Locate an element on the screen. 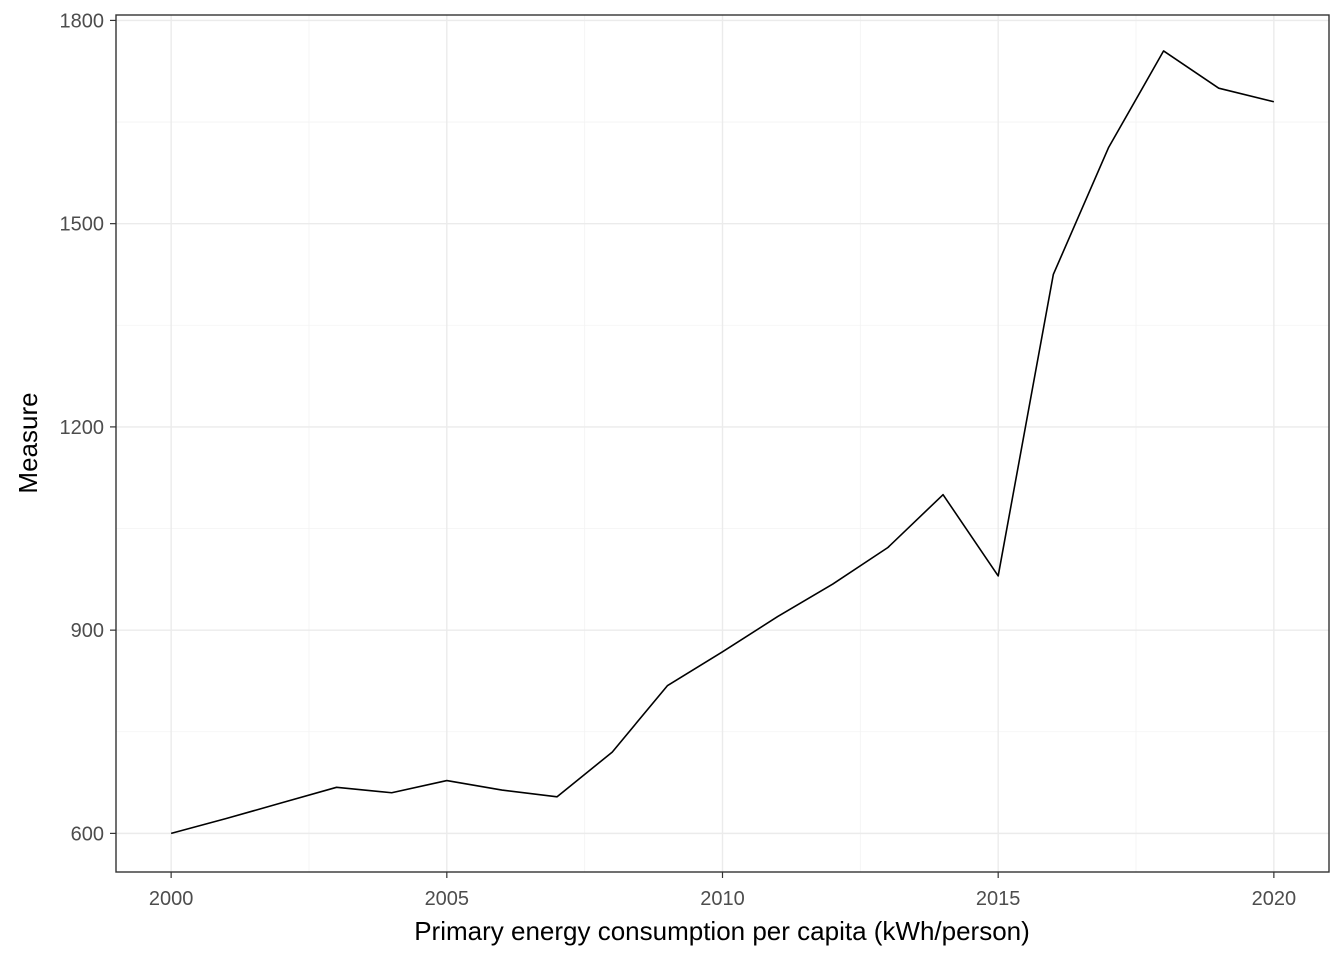 The width and height of the screenshot is (1344, 960). y-tick-label: 1800 is located at coordinates (82, 21).